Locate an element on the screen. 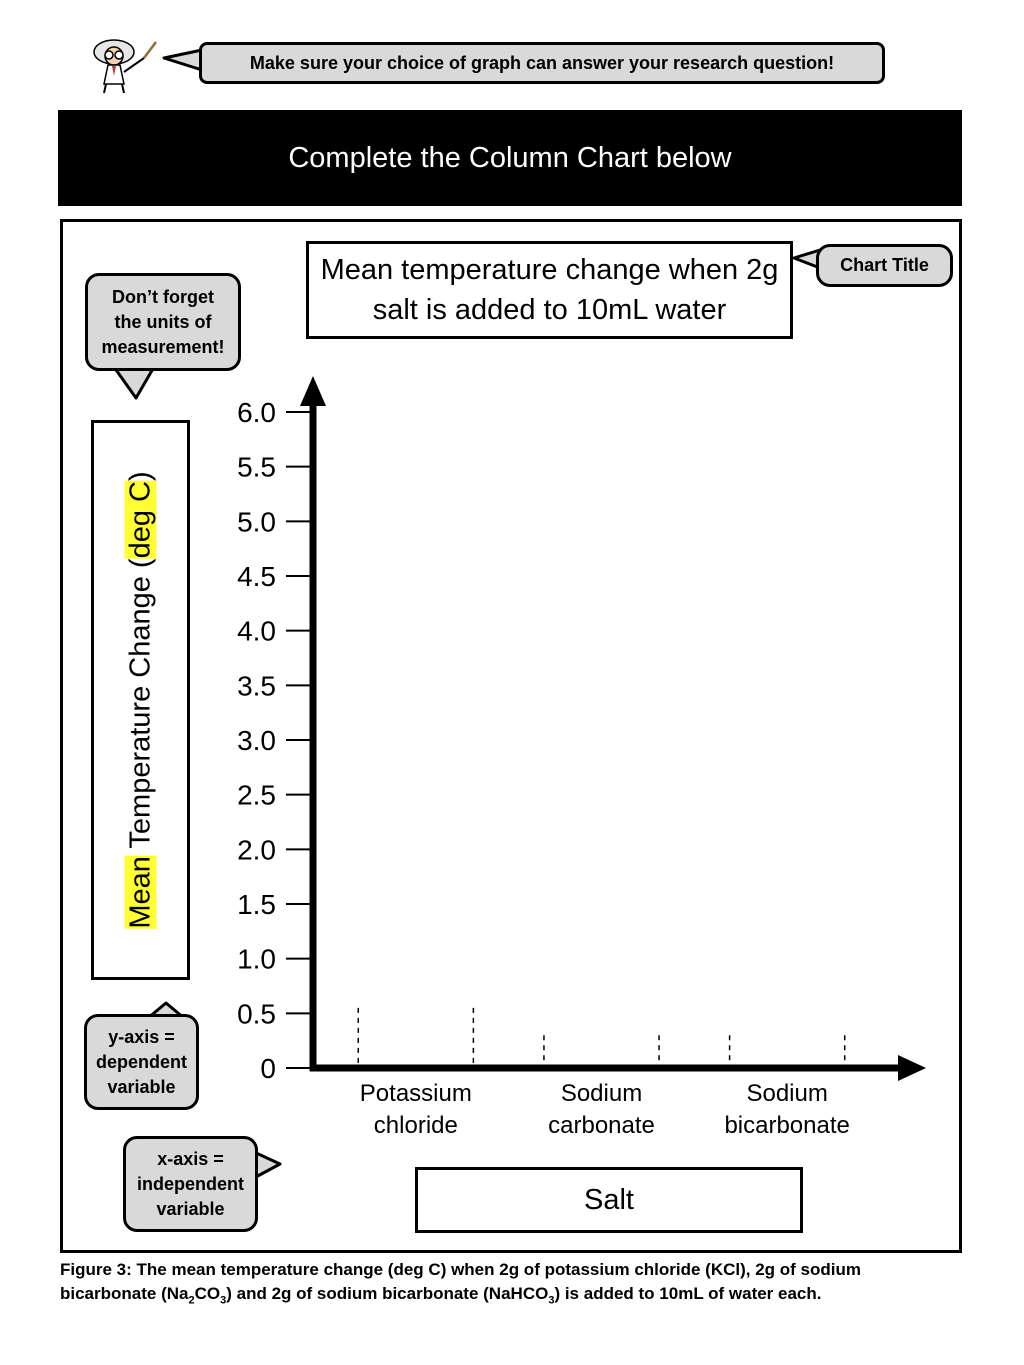 This screenshot has width=1024, height=1365. caption-subscript: 2 is located at coordinates (191, 1300).